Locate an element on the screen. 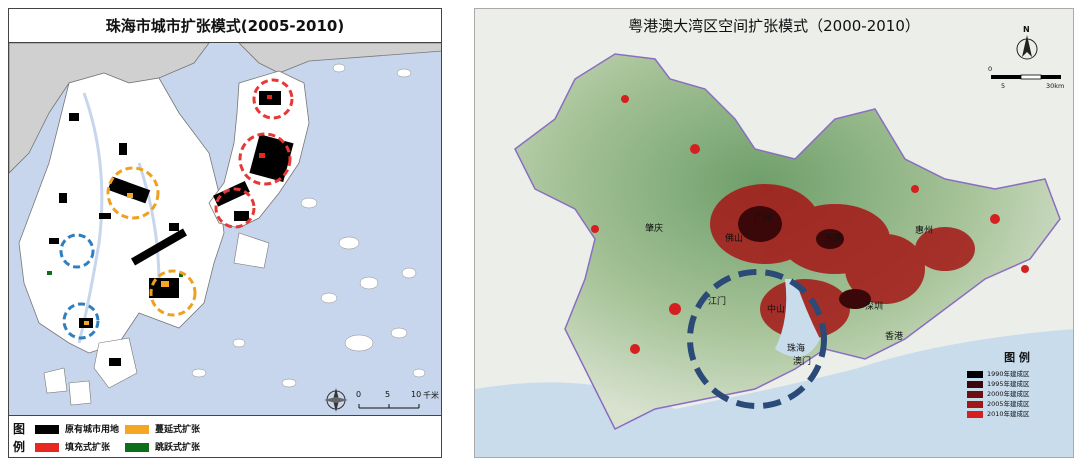  gba-swatch-1990 is located at coordinates (975, 374).